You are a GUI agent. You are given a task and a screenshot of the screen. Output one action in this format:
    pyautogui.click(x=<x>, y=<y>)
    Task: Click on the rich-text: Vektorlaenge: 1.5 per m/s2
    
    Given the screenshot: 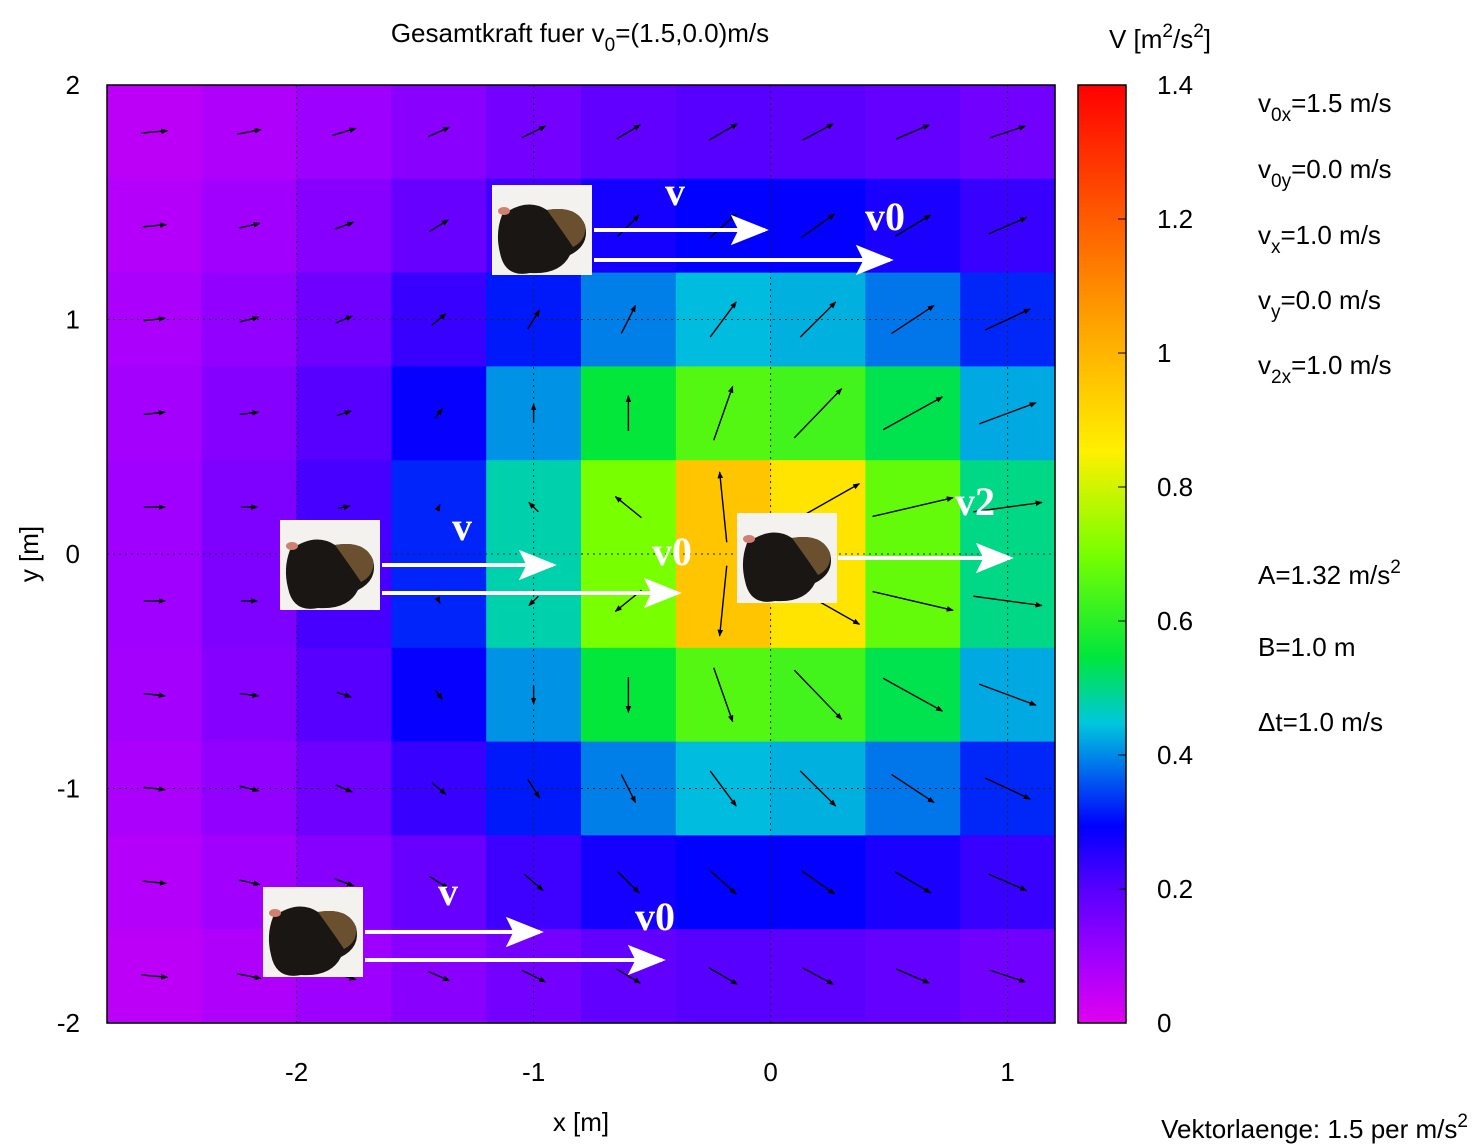 What is the action you would take?
    pyautogui.click(x=1314, y=1127)
    